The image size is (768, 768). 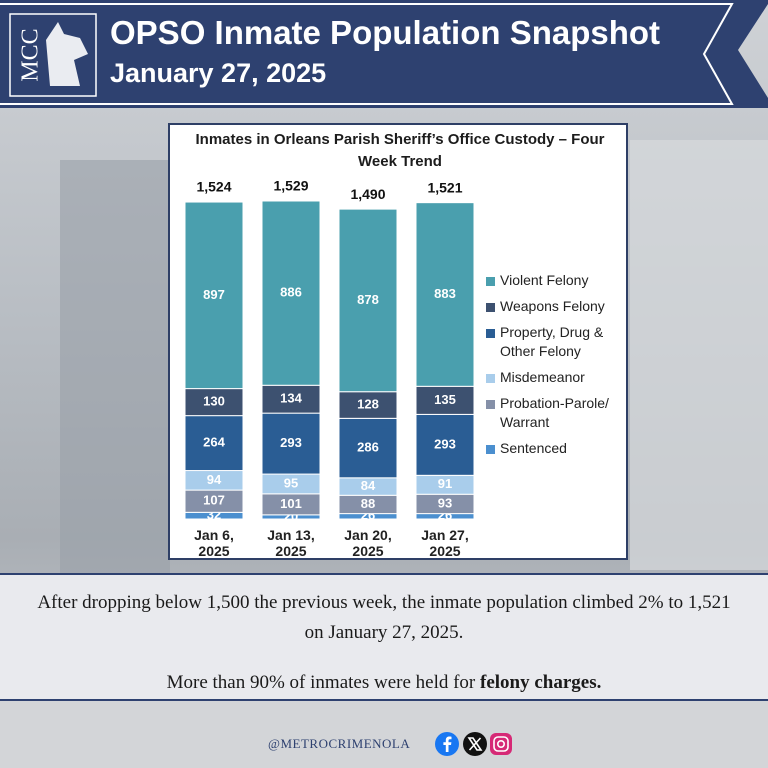 I want to click on legend-item: Weapons Felony, so click(x=556, y=306).